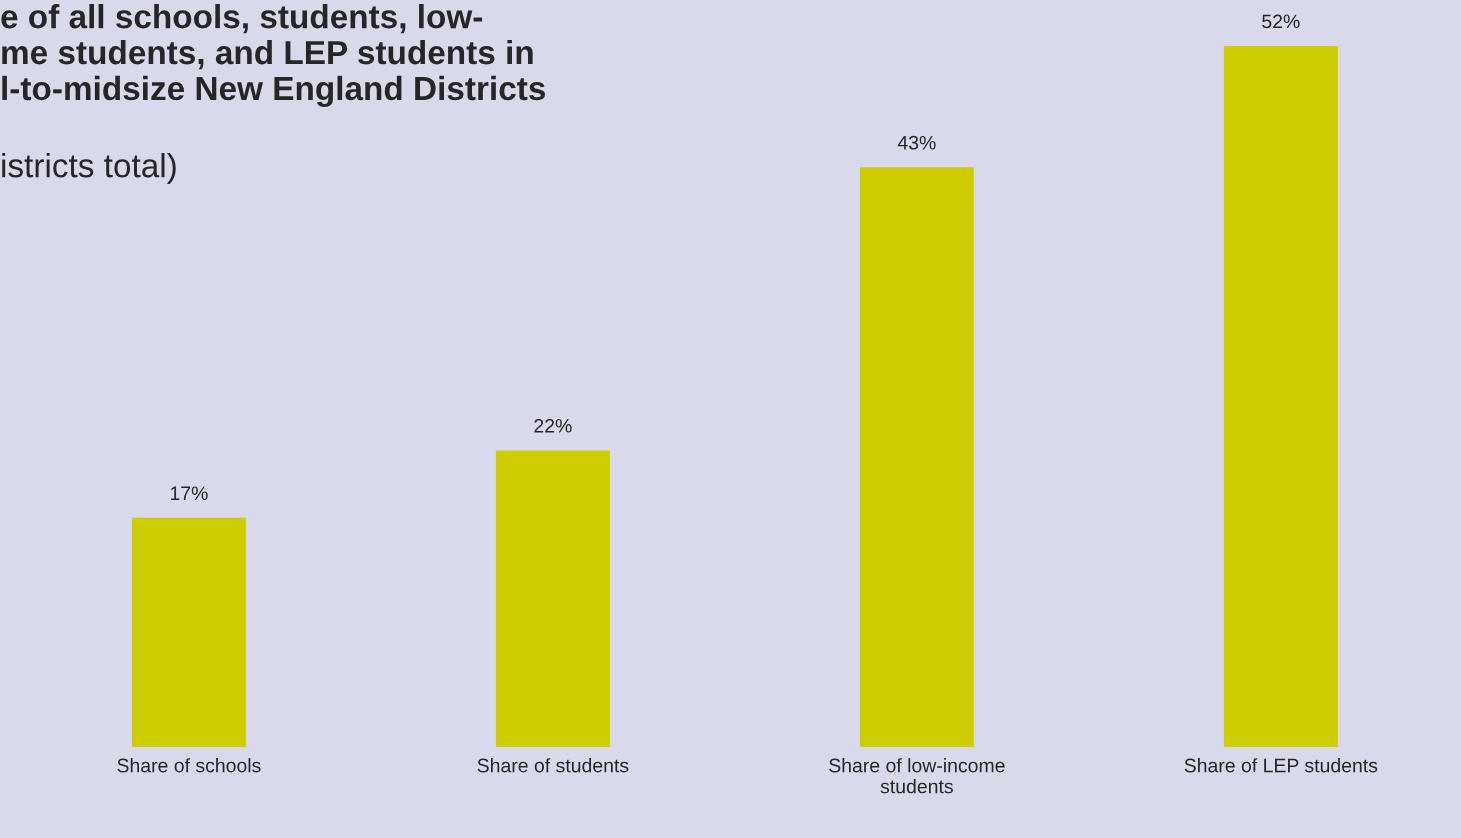 The image size is (1461, 838). What do you see at coordinates (89, 169) in the screenshot?
I see `text: istricts total)` at bounding box center [89, 169].